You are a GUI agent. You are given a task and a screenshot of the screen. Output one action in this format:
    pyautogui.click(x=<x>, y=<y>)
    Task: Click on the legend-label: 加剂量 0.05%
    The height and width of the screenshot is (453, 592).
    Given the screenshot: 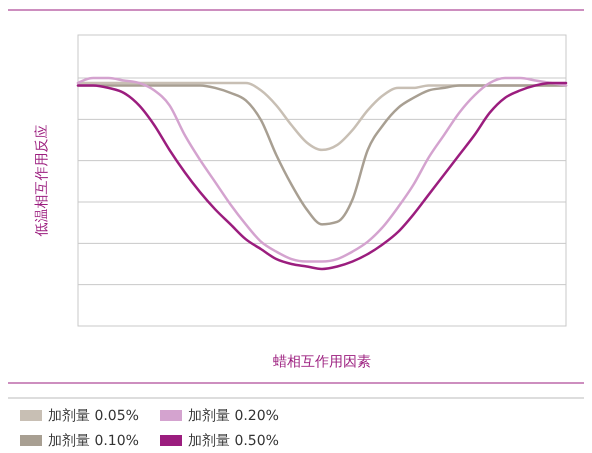 What is the action you would take?
    pyautogui.click(x=93, y=416)
    